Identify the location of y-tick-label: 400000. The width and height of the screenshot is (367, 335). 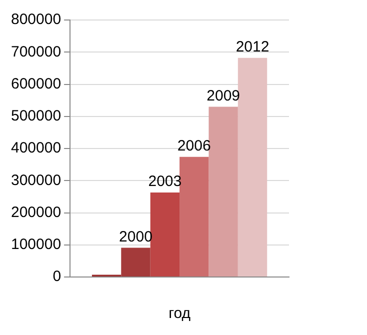
(36, 148).